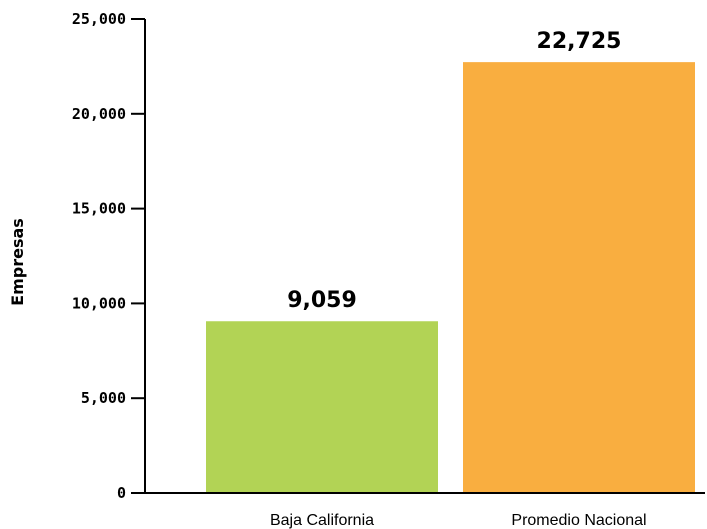 The image size is (707, 529). What do you see at coordinates (121, 493) in the screenshot?
I see `y-tick-label: 0` at bounding box center [121, 493].